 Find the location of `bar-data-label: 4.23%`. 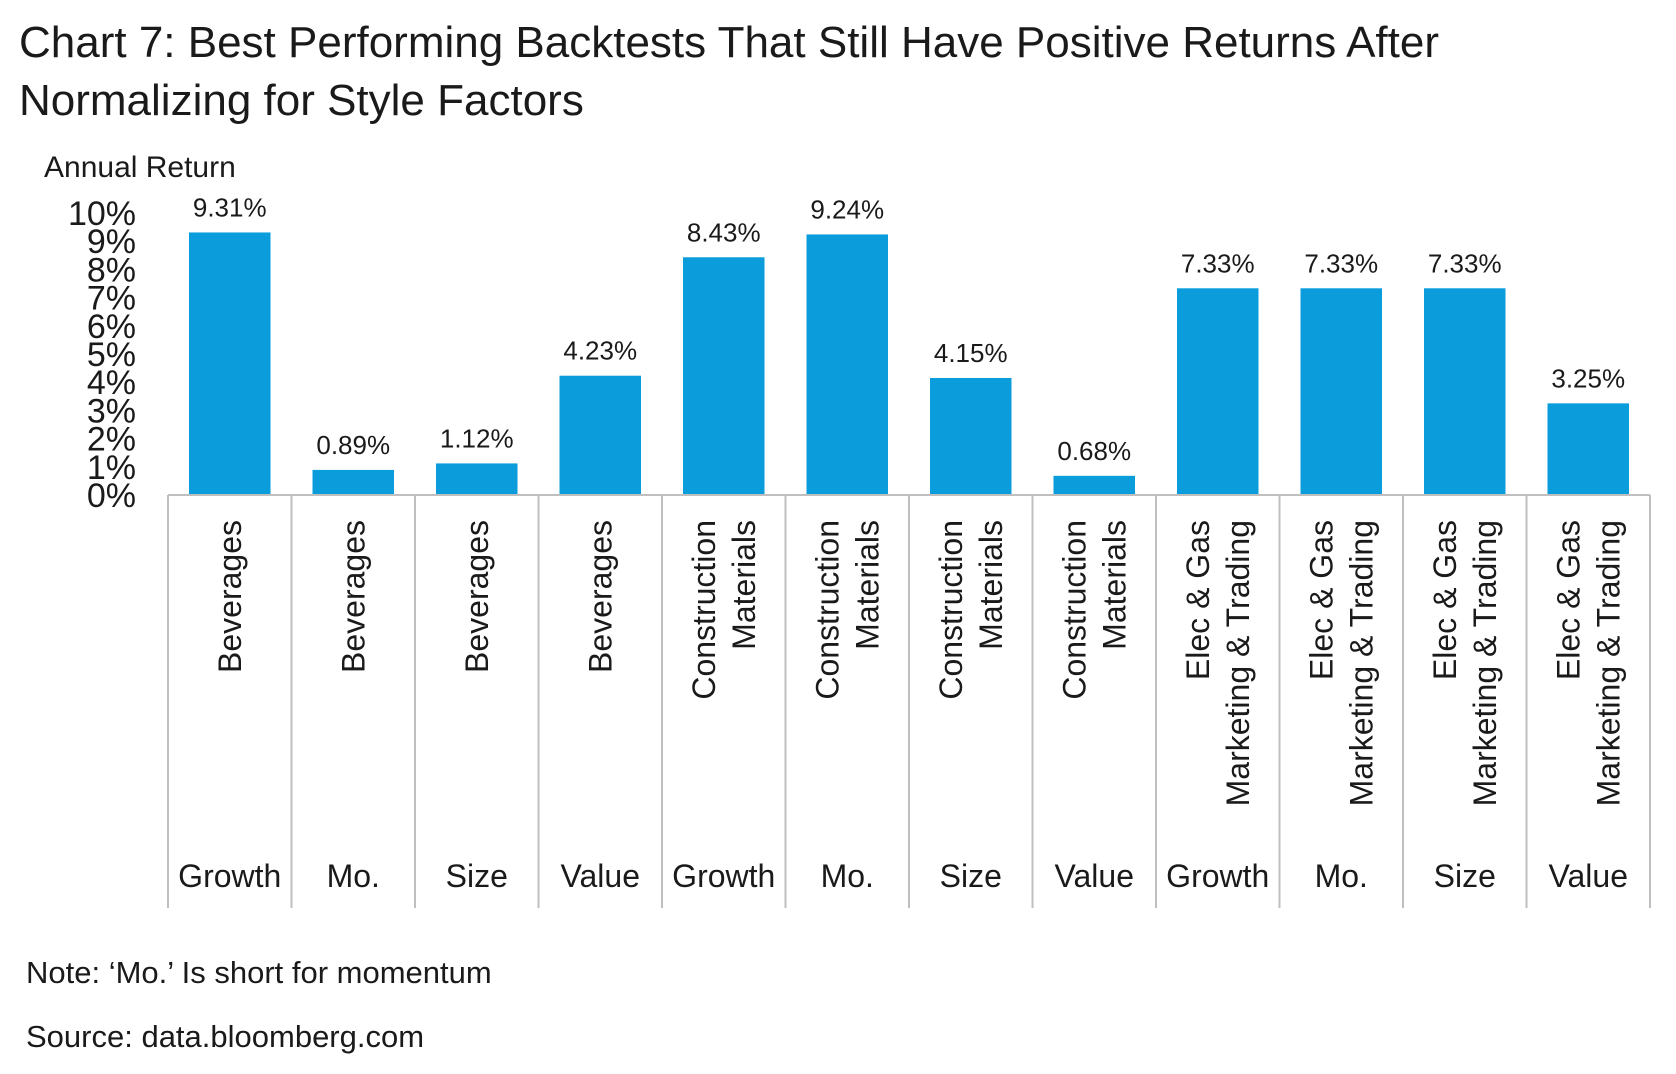

bar-data-label: 4.23% is located at coordinates (600, 351).